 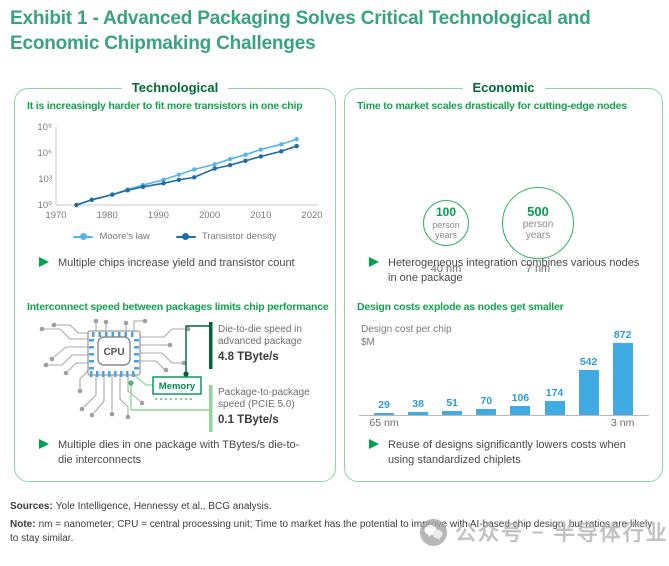 I want to click on trace-end-dots, so click(x=115, y=369).